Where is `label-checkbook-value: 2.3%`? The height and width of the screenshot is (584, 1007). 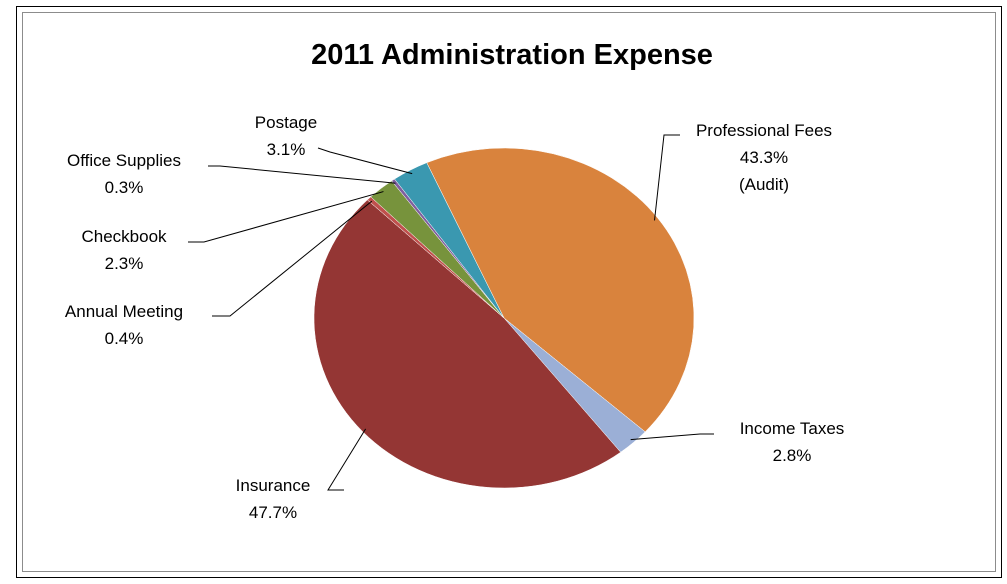
label-checkbook-value: 2.3% is located at coordinates (124, 263).